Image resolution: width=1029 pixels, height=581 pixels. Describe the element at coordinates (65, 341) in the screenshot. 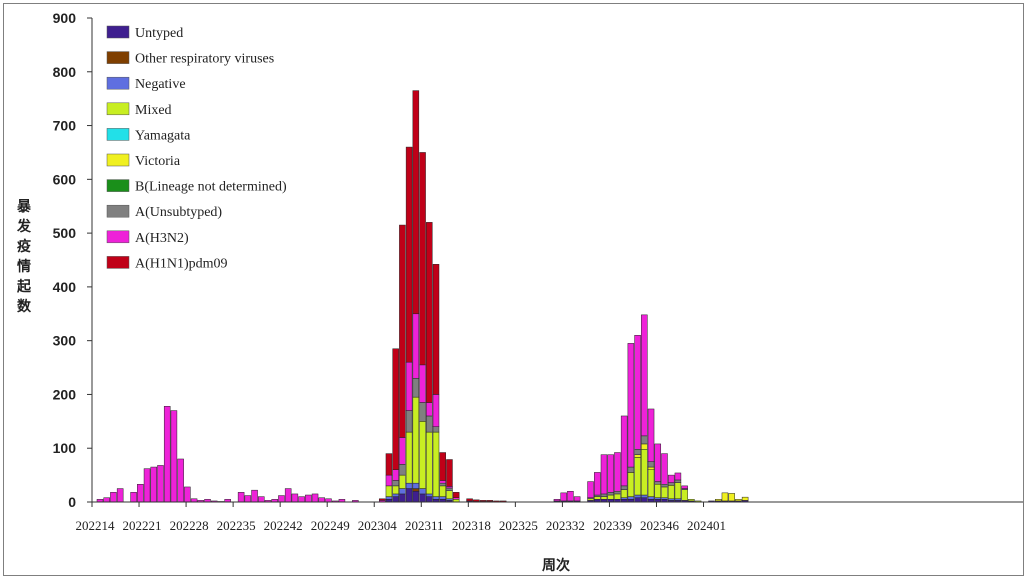

I see `y-tick-label: 300` at that location.